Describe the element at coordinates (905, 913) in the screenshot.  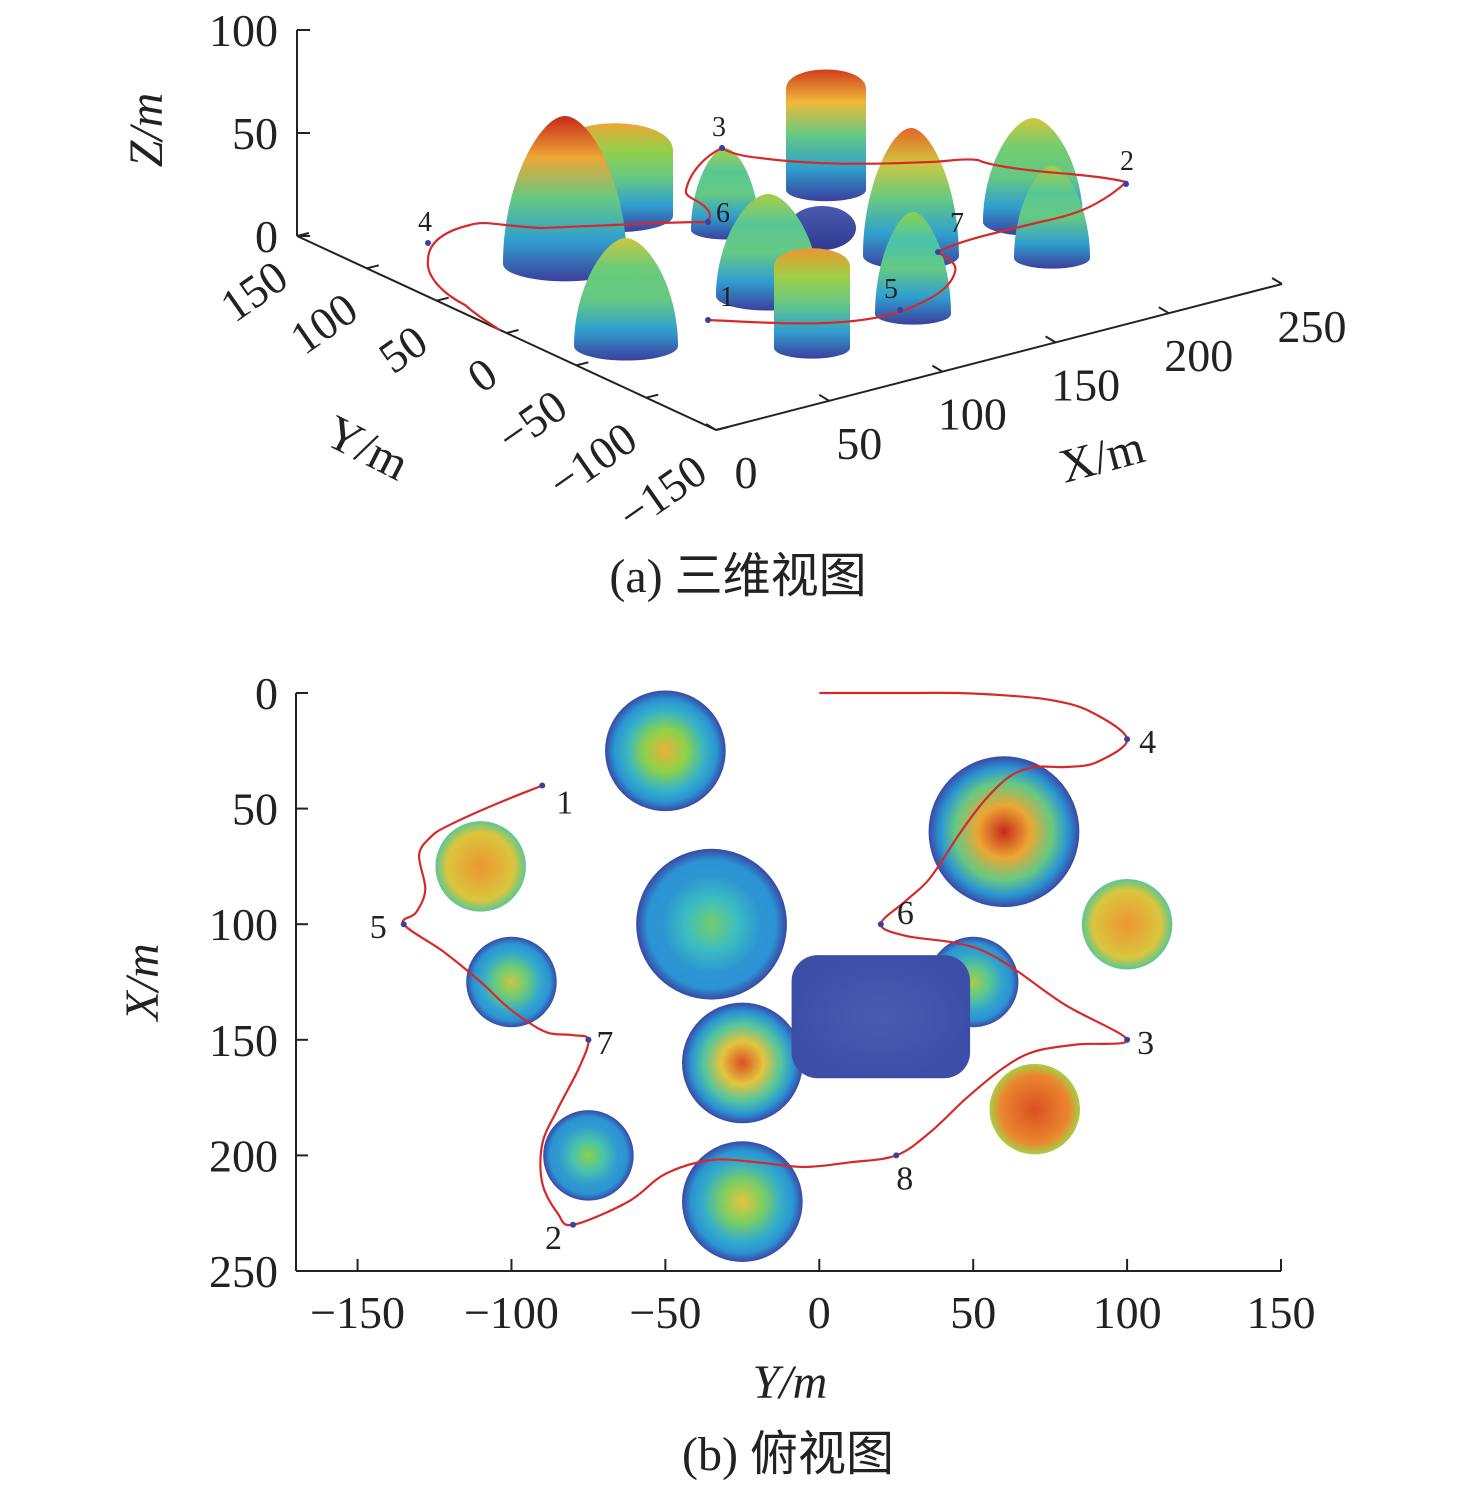
I see `waypoint-label: 6` at that location.